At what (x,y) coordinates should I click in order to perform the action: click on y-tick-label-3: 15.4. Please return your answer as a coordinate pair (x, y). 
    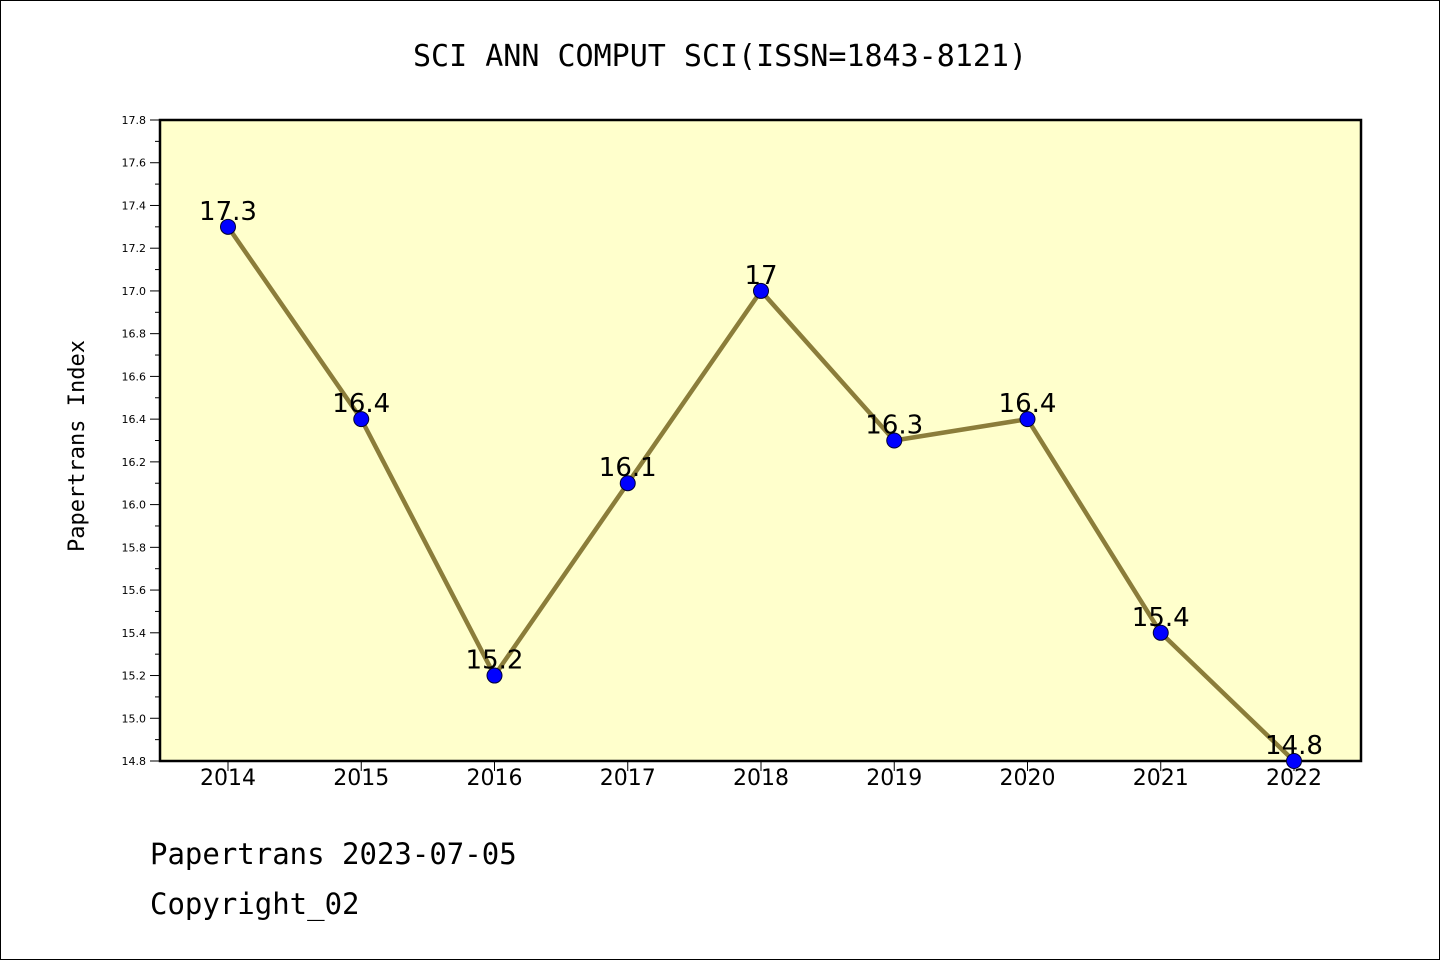
    Looking at the image, I should click on (134, 633).